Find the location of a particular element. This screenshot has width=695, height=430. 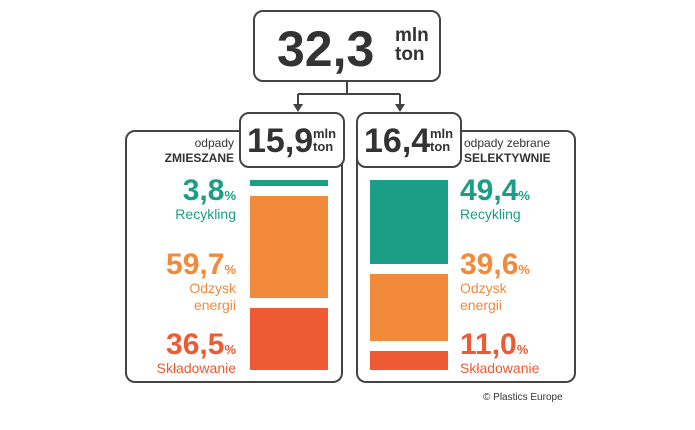

title-line: ZMIESZANE is located at coordinates (199, 158).